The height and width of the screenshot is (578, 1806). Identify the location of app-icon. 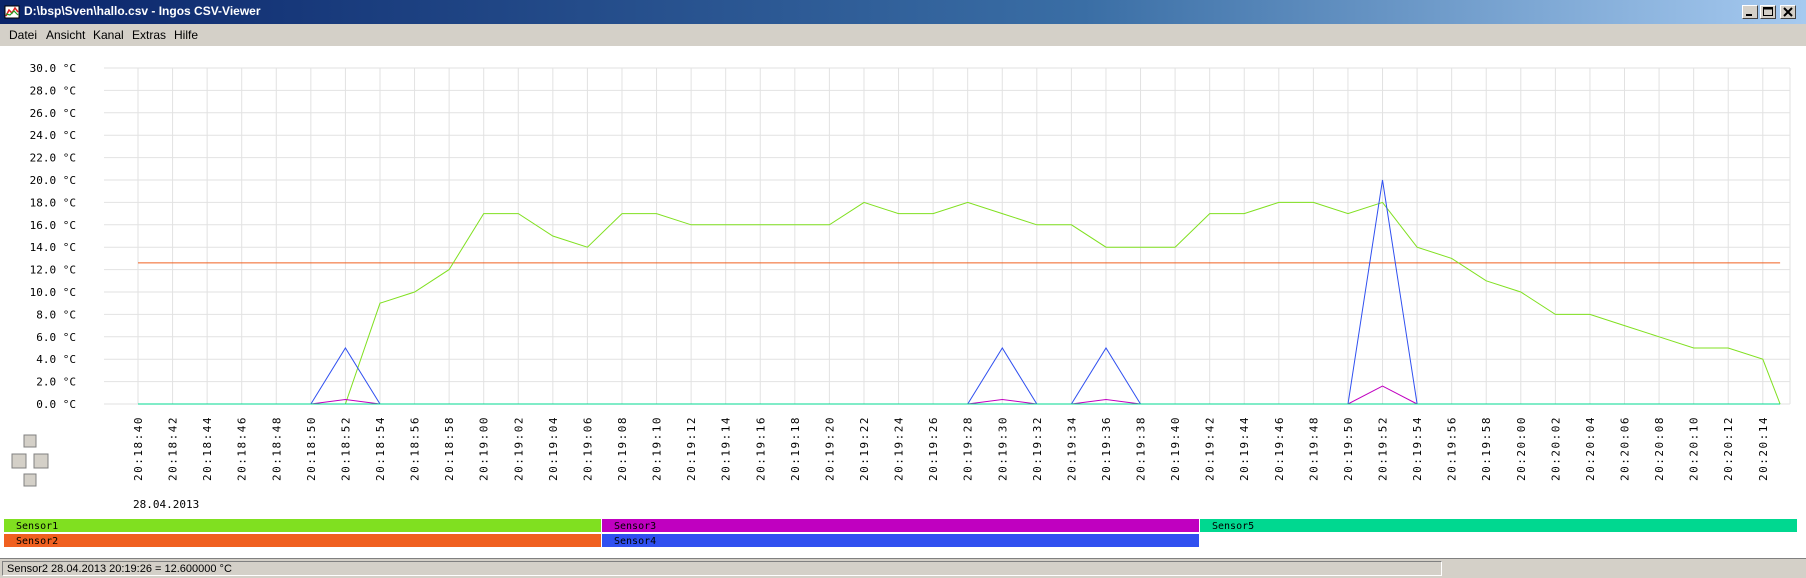
(12, 12).